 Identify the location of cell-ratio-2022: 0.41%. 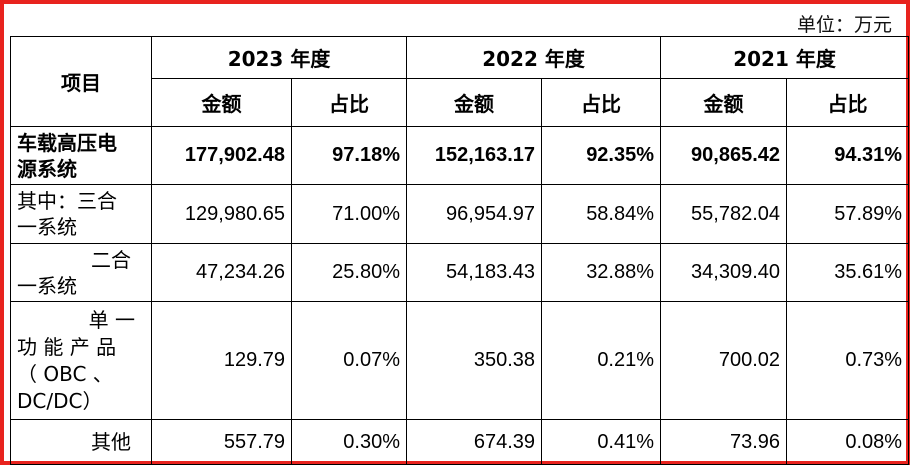
(601, 442).